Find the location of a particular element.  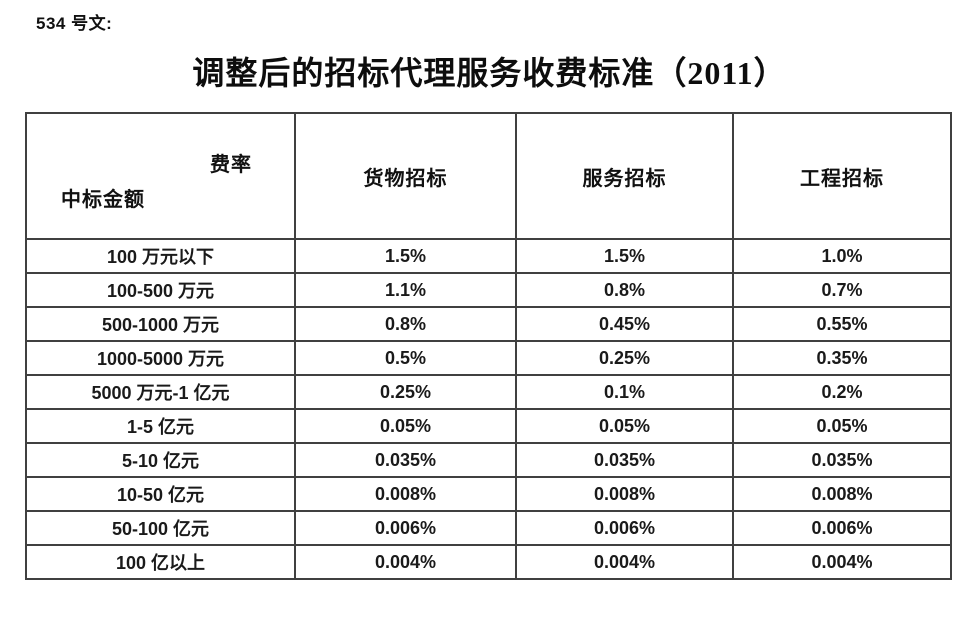

row-label: 1-5 亿元 is located at coordinates (160, 426).